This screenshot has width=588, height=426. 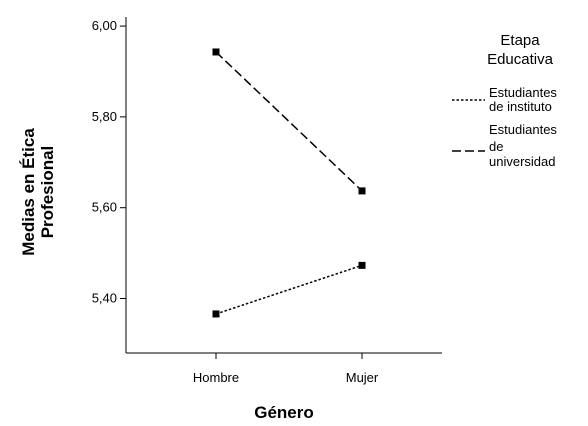 I want to click on y-tick-label: 5,80, so click(x=104, y=116).